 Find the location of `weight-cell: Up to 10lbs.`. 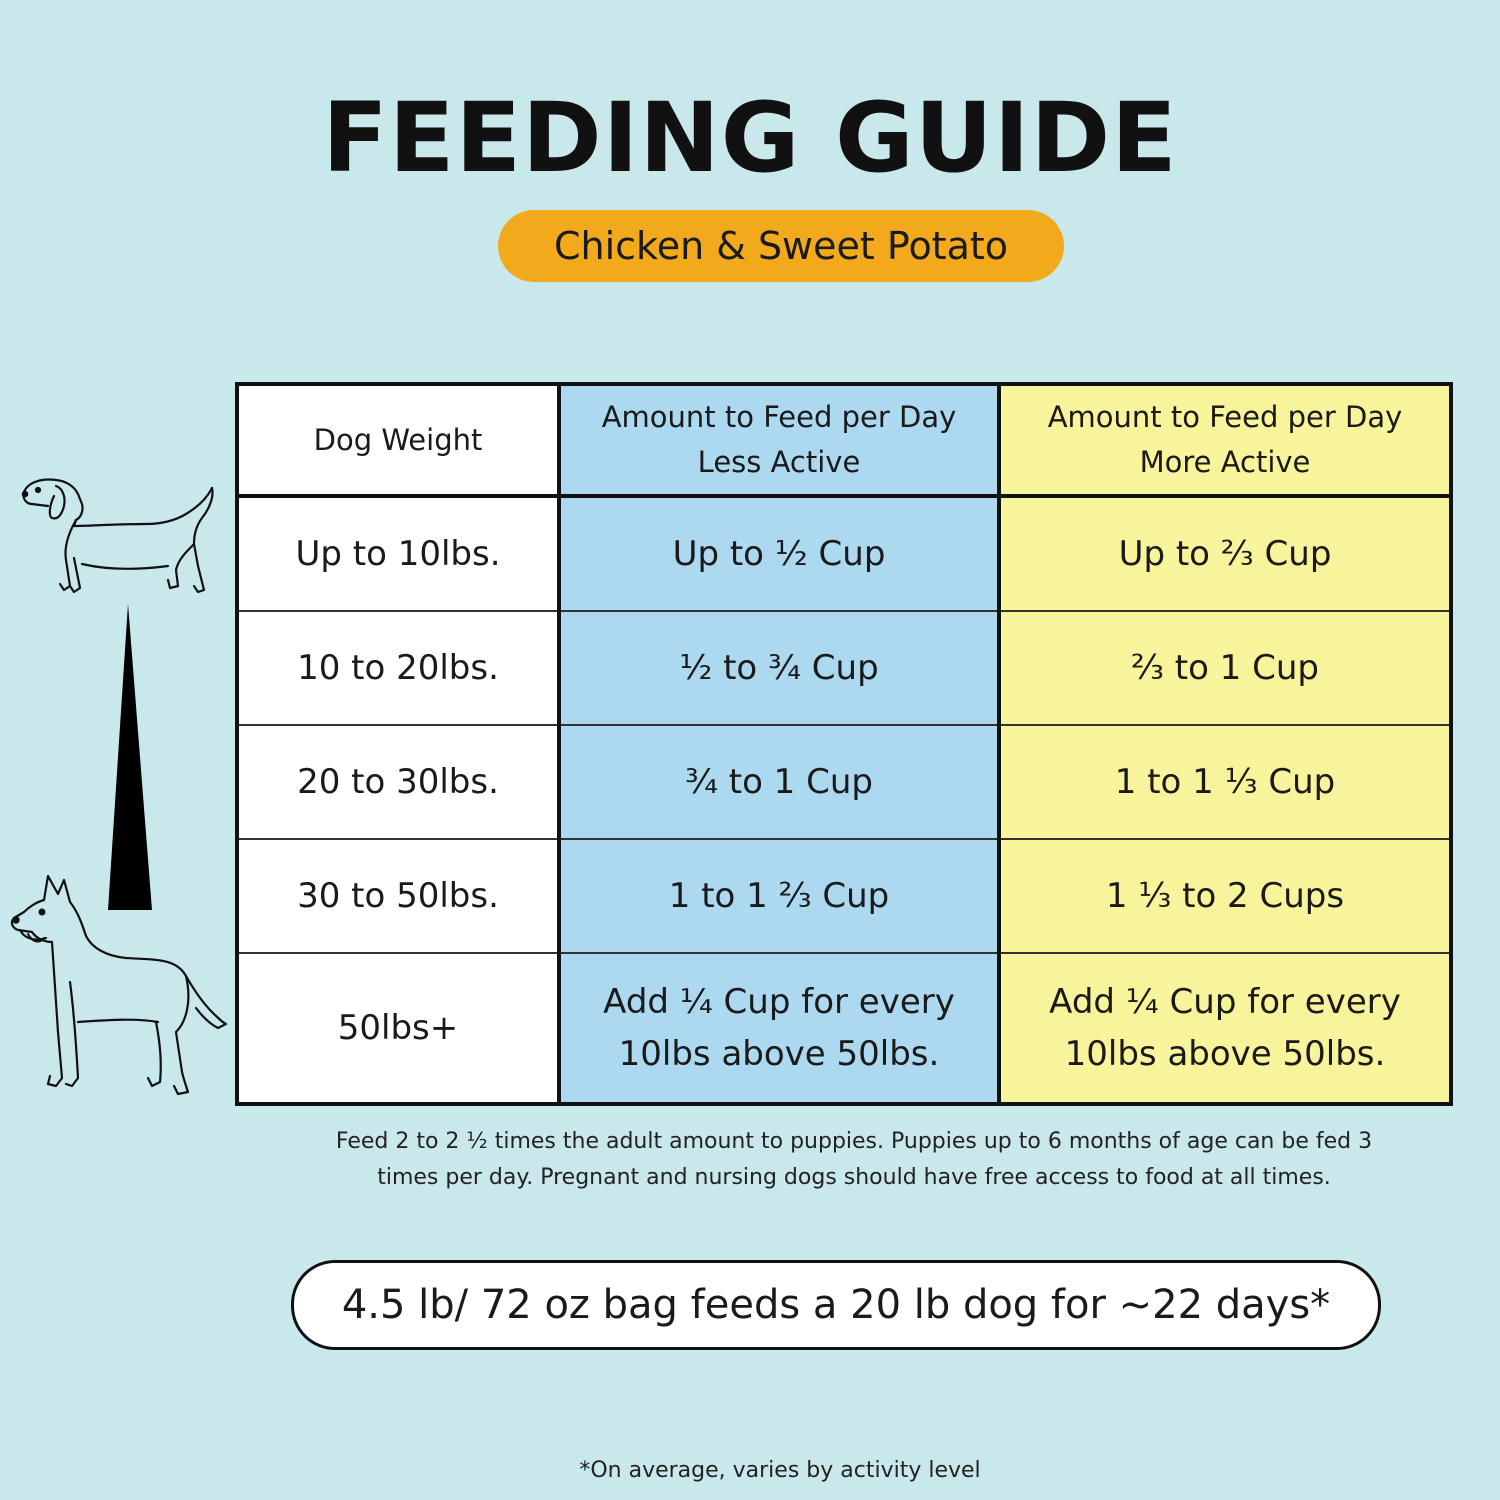

weight-cell: Up to 10lbs. is located at coordinates (398, 553).